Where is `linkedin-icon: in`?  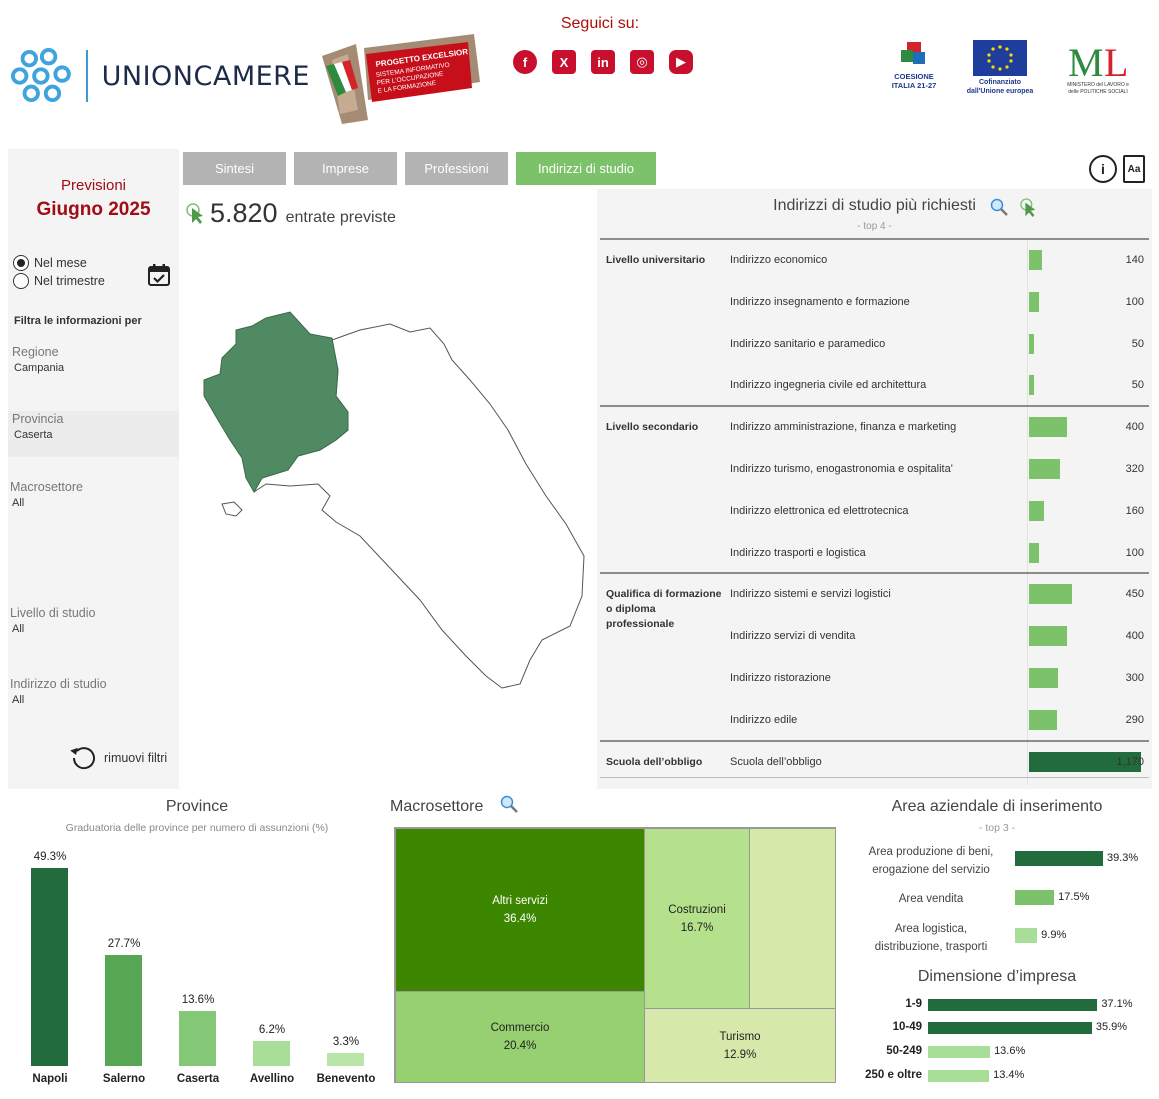 linkedin-icon: in is located at coordinates (603, 62).